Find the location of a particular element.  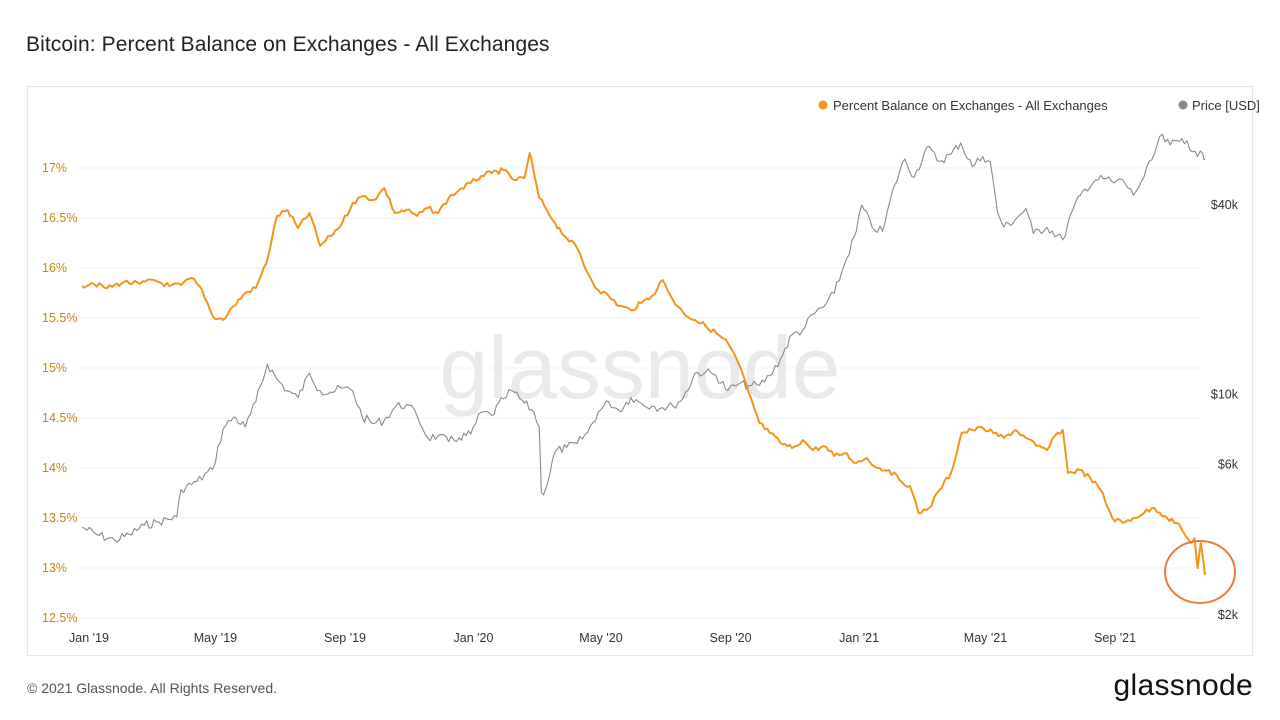

x-tick-label: May '20 is located at coordinates (600, 638).